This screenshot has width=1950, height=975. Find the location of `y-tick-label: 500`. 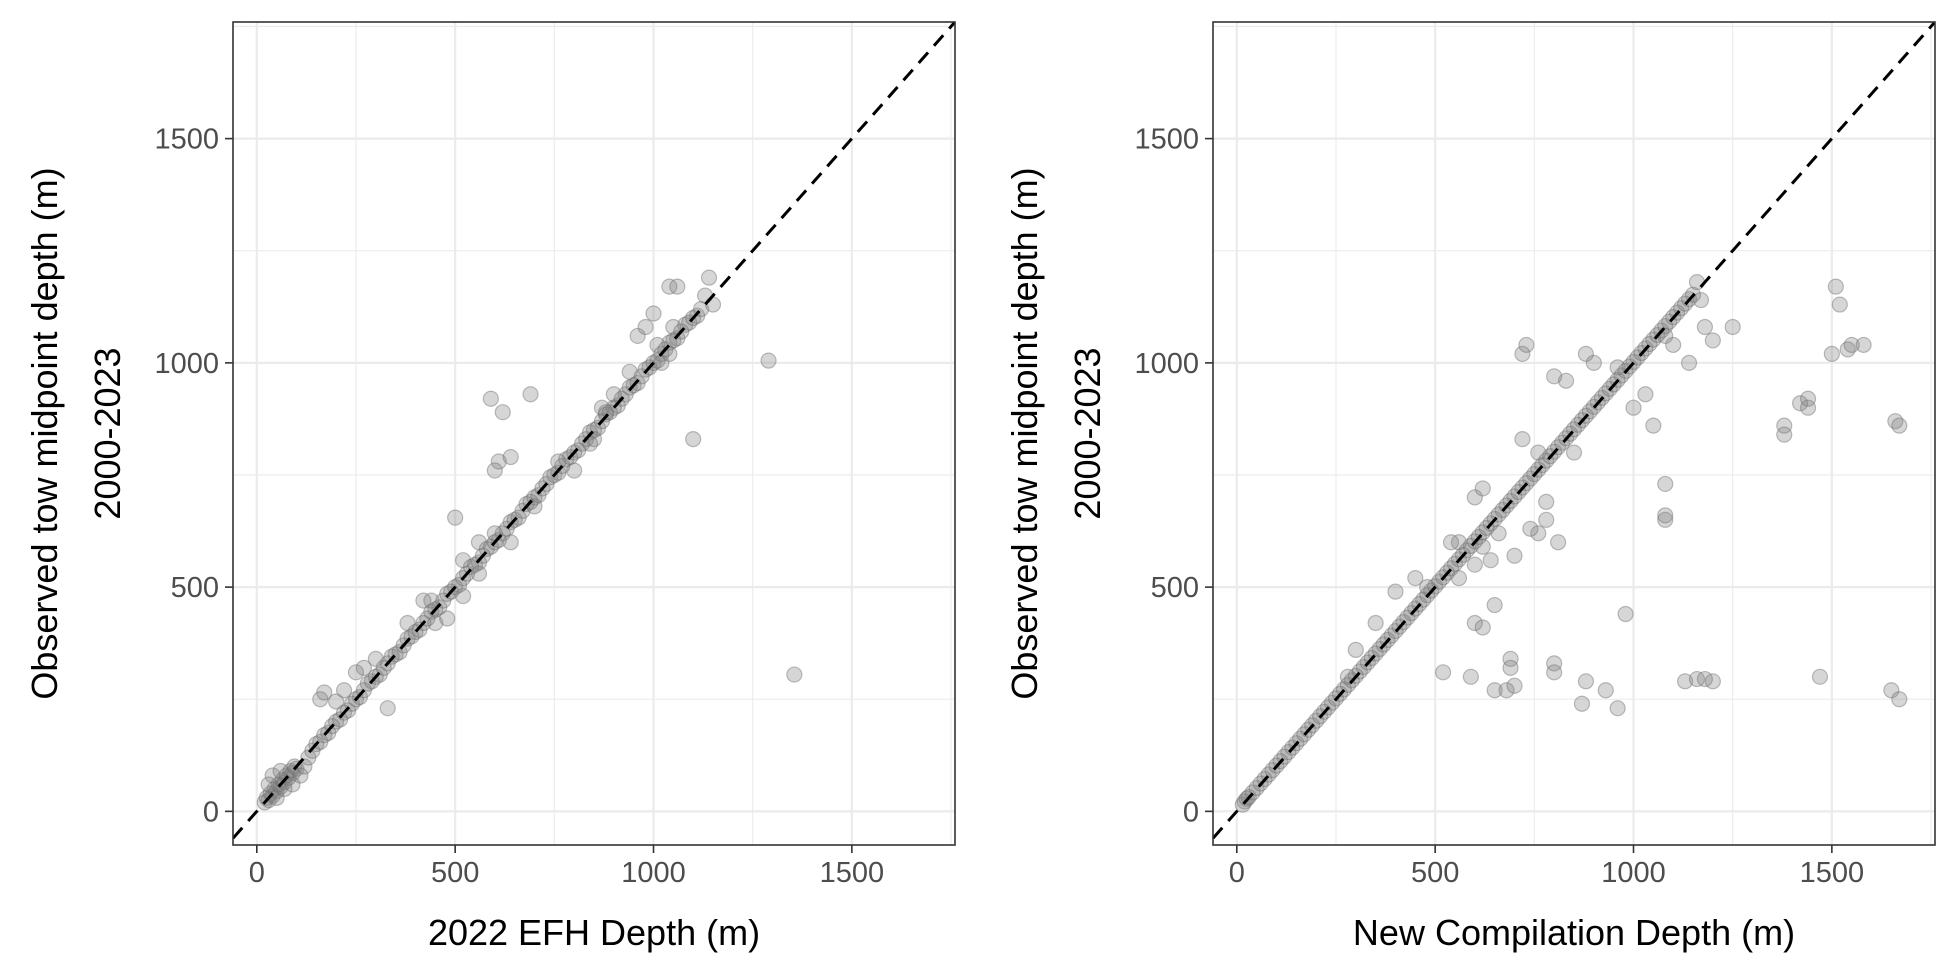

y-tick-label: 500 is located at coordinates (1175, 588).